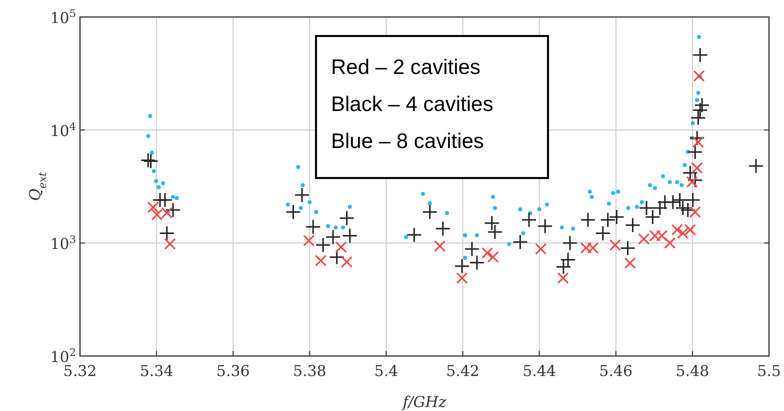 The width and height of the screenshot is (784, 411). I want to click on y-tick-label: 10$^{5}$, so click(63, 17).